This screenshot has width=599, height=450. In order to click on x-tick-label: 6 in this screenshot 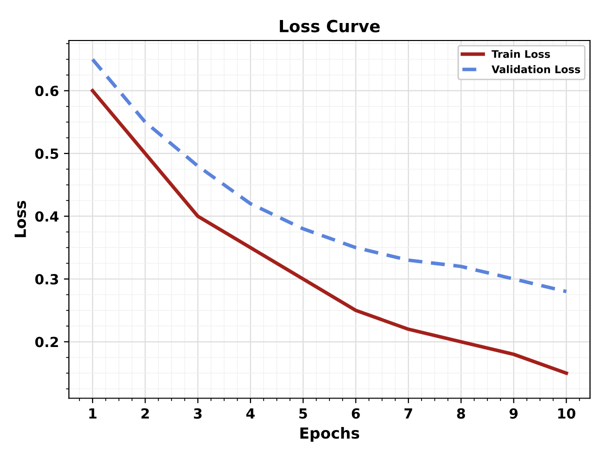, I will do `click(356, 413)`.